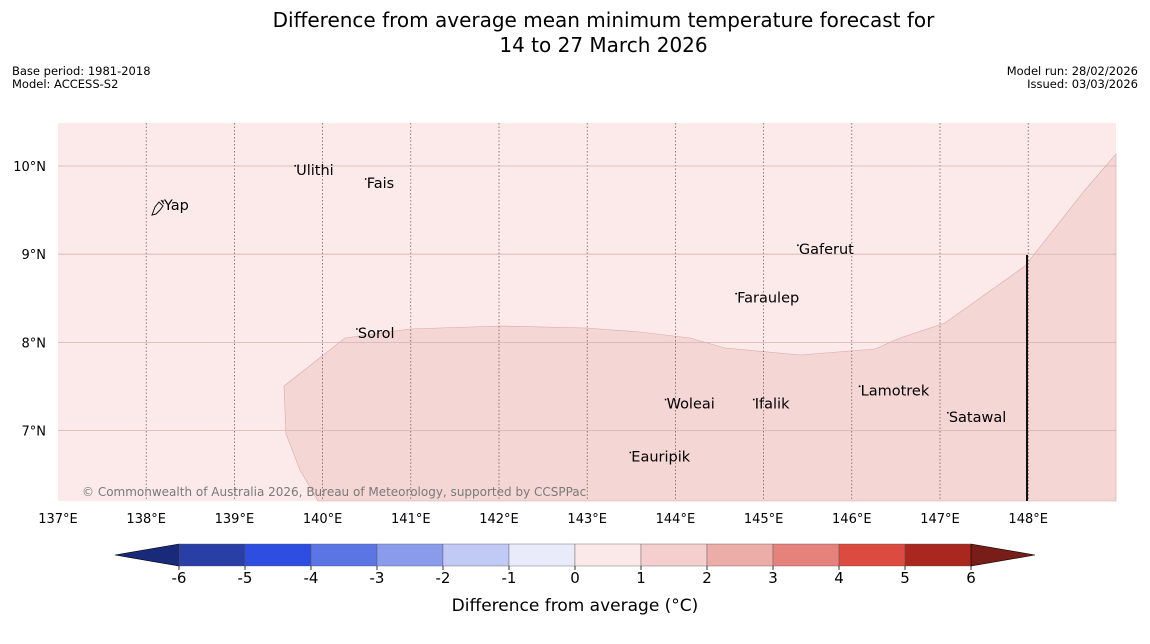 Image resolution: width=1150 pixels, height=644 pixels. Describe the element at coordinates (376, 334) in the screenshot. I see `place-label: Sorol` at that location.